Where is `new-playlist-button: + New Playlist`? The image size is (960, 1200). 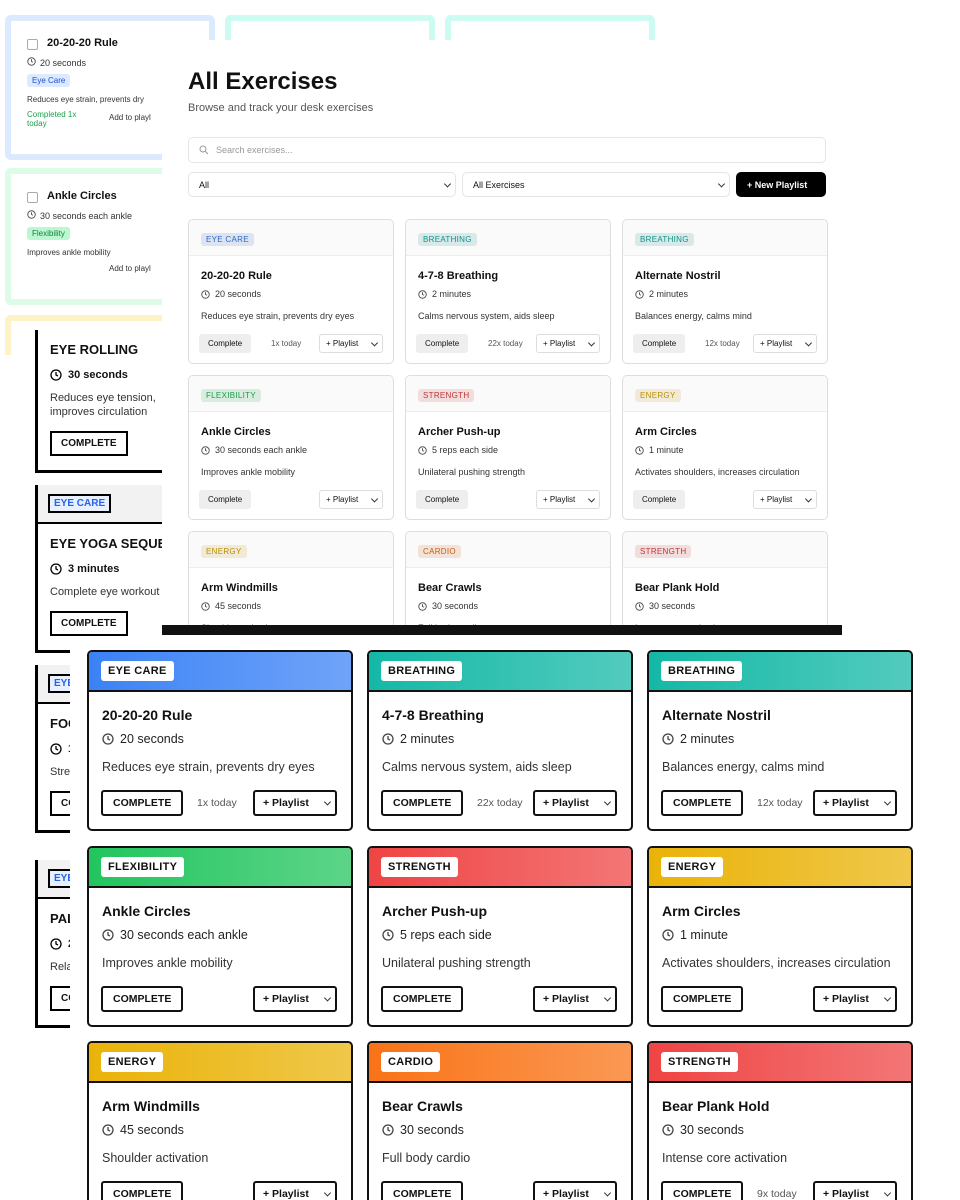
new-playlist-button: + New Playlist is located at coordinates (781, 184).